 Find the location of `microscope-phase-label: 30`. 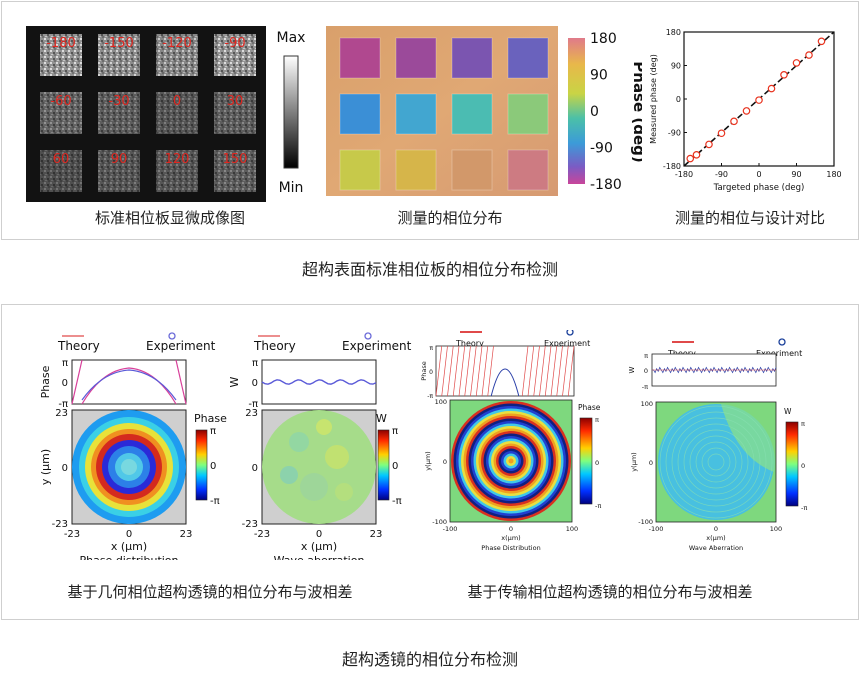

microscope-phase-label: 30 is located at coordinates (235, 101).